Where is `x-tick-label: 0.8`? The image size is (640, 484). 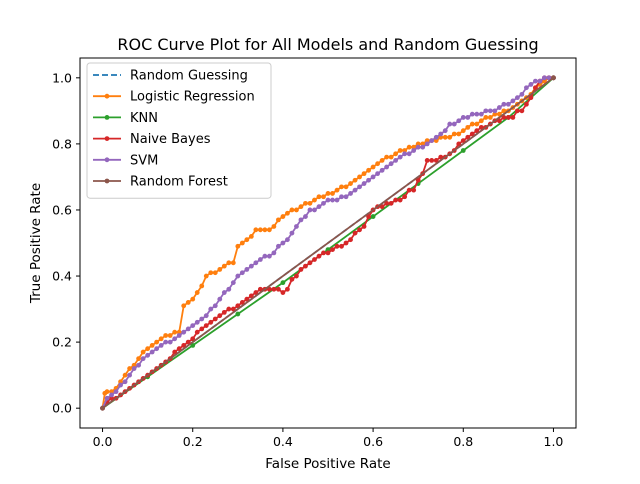
x-tick-label: 0.8 is located at coordinates (463, 441).